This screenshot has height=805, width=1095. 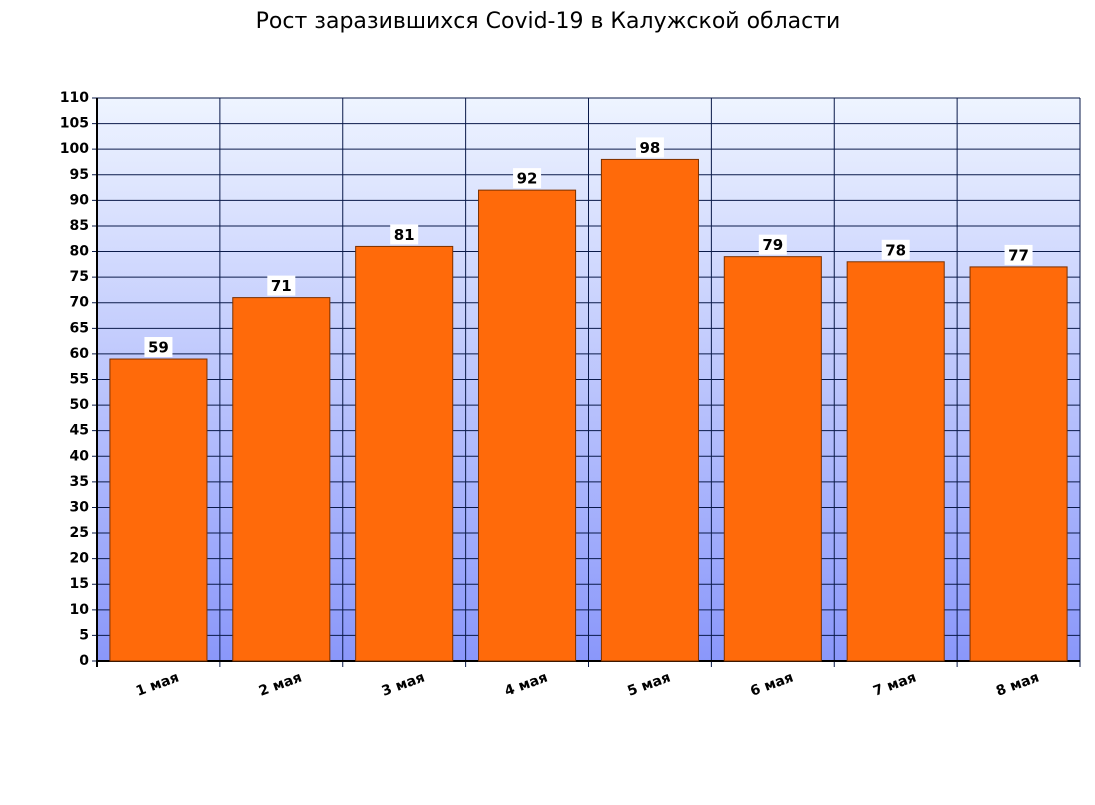 What do you see at coordinates (80, 354) in the screenshot?
I see `y-tick-label: 60` at bounding box center [80, 354].